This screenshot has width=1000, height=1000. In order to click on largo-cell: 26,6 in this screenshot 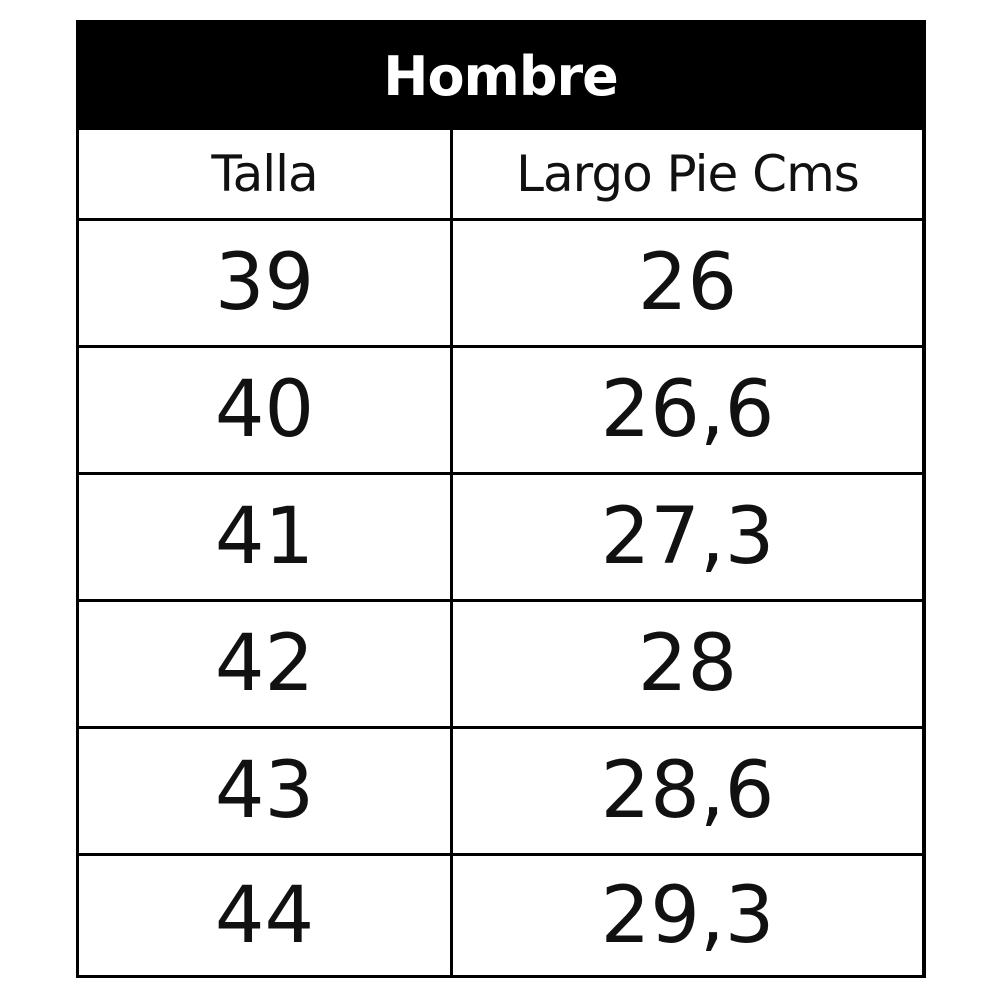, I will do `click(687, 410)`.